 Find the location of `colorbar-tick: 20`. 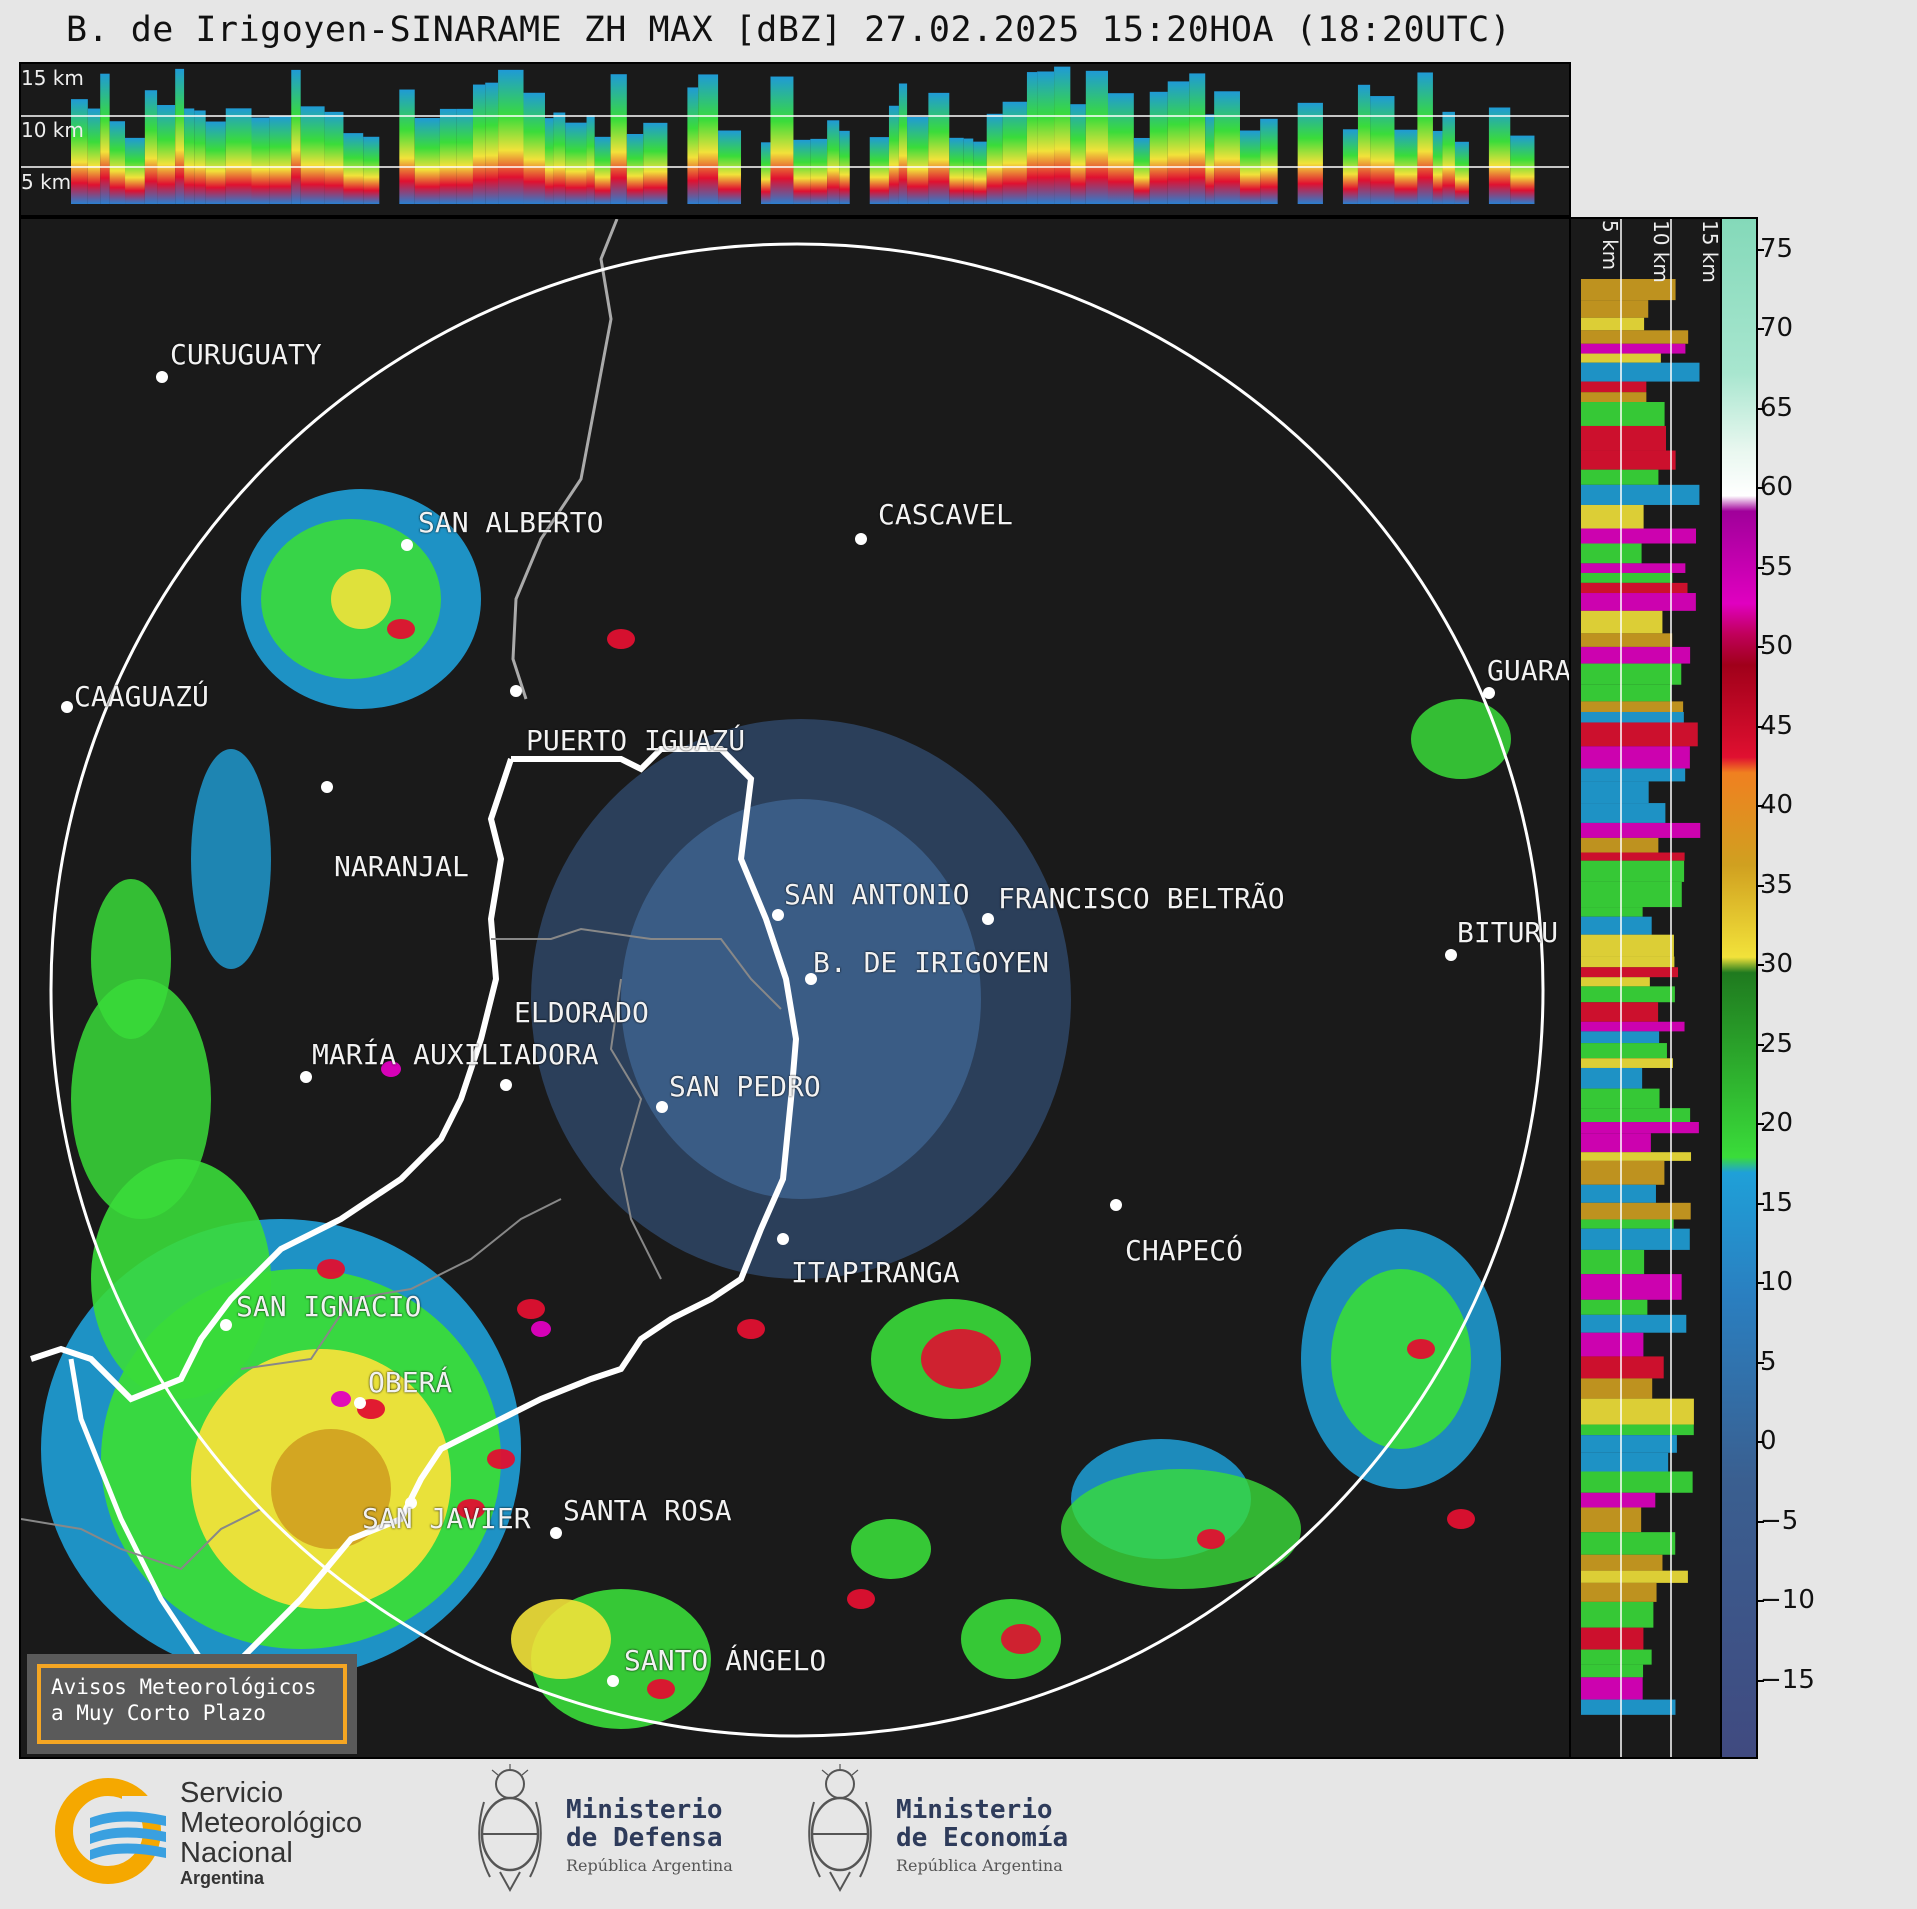

colorbar-tick: 20 is located at coordinates (1774, 1123).